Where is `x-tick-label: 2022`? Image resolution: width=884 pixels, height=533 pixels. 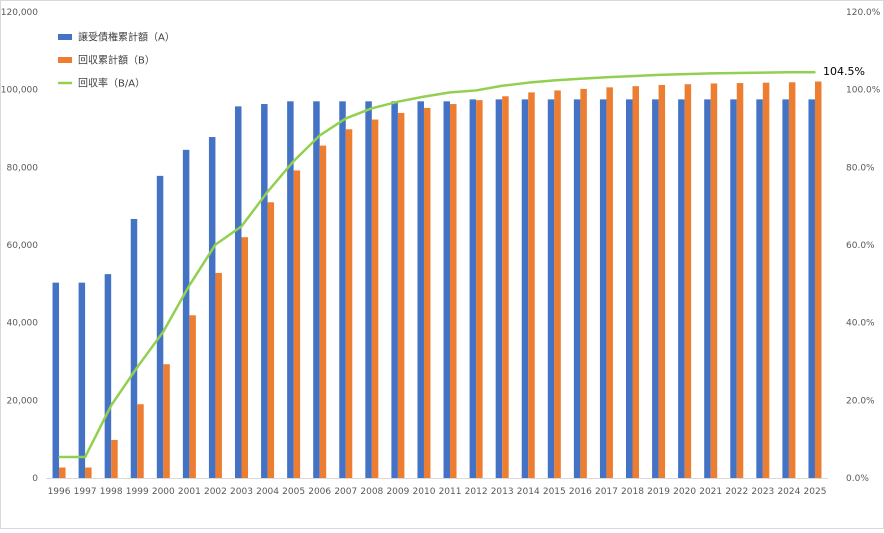
x-tick-label: 2022 is located at coordinates (736, 492).